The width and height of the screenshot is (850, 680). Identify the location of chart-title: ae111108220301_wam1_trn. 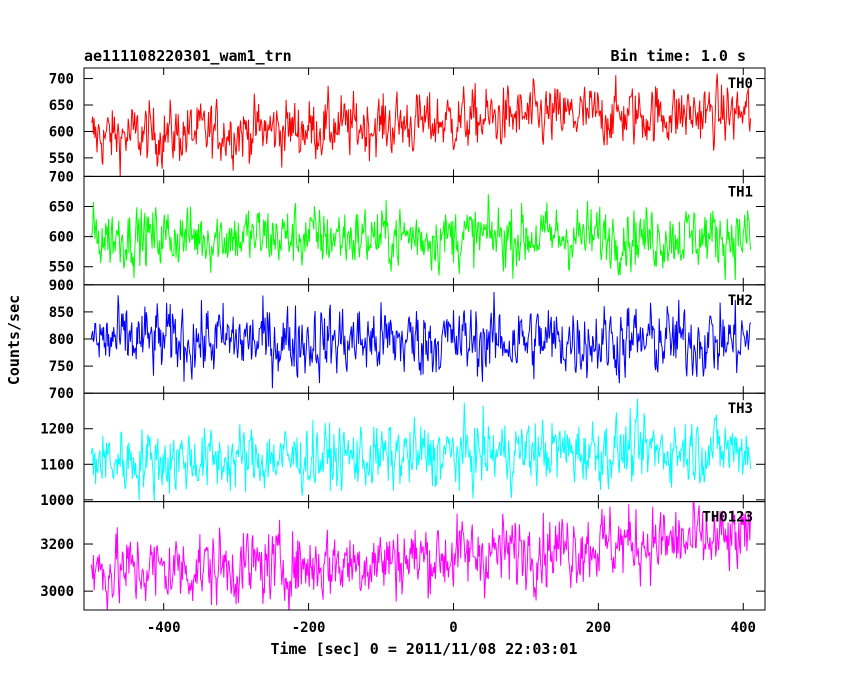
(188, 56).